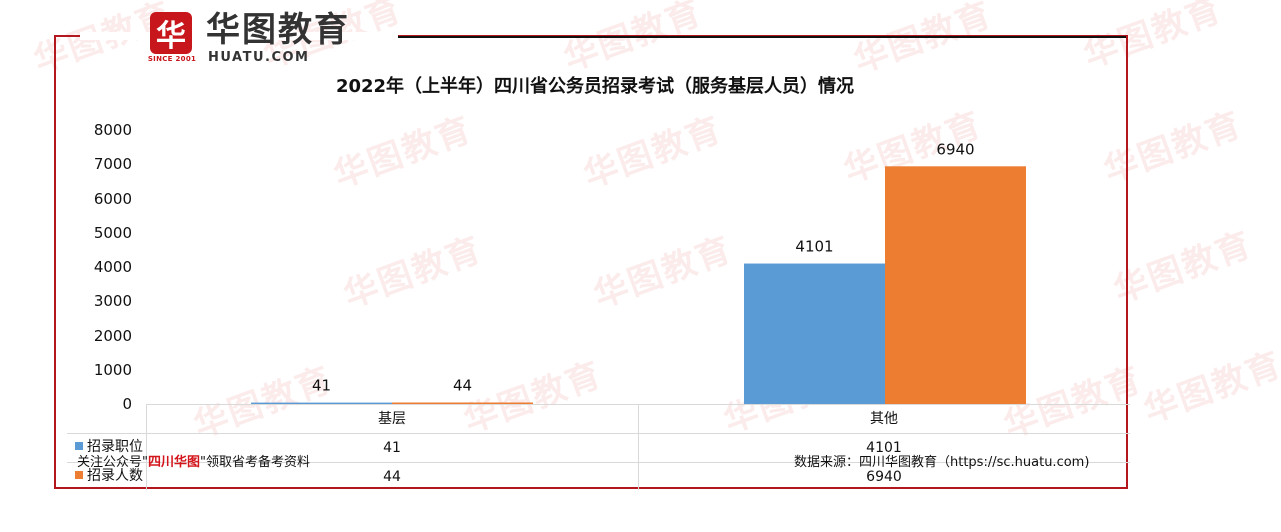 The width and height of the screenshot is (1281, 532). Describe the element at coordinates (259, 57) in the screenshot. I see `logo-domain: HUATU.COM` at that location.